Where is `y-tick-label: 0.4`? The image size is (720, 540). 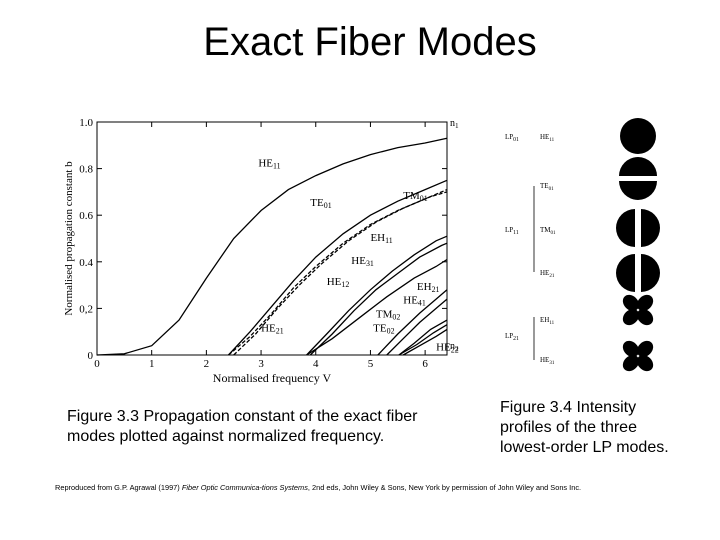 y-tick-label: 0.4 is located at coordinates (86, 263).